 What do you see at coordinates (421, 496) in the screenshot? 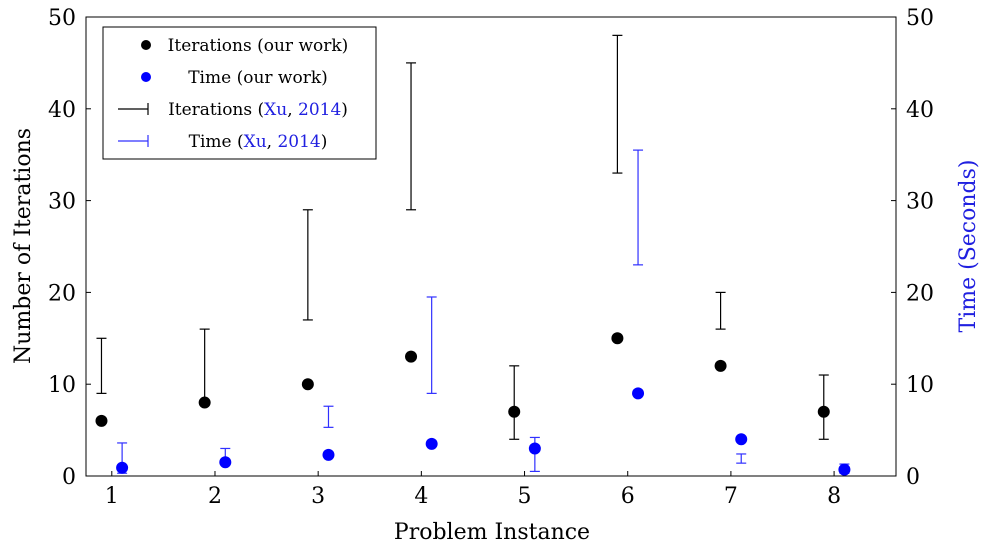
I see `x-tick-label-4: 4` at bounding box center [421, 496].